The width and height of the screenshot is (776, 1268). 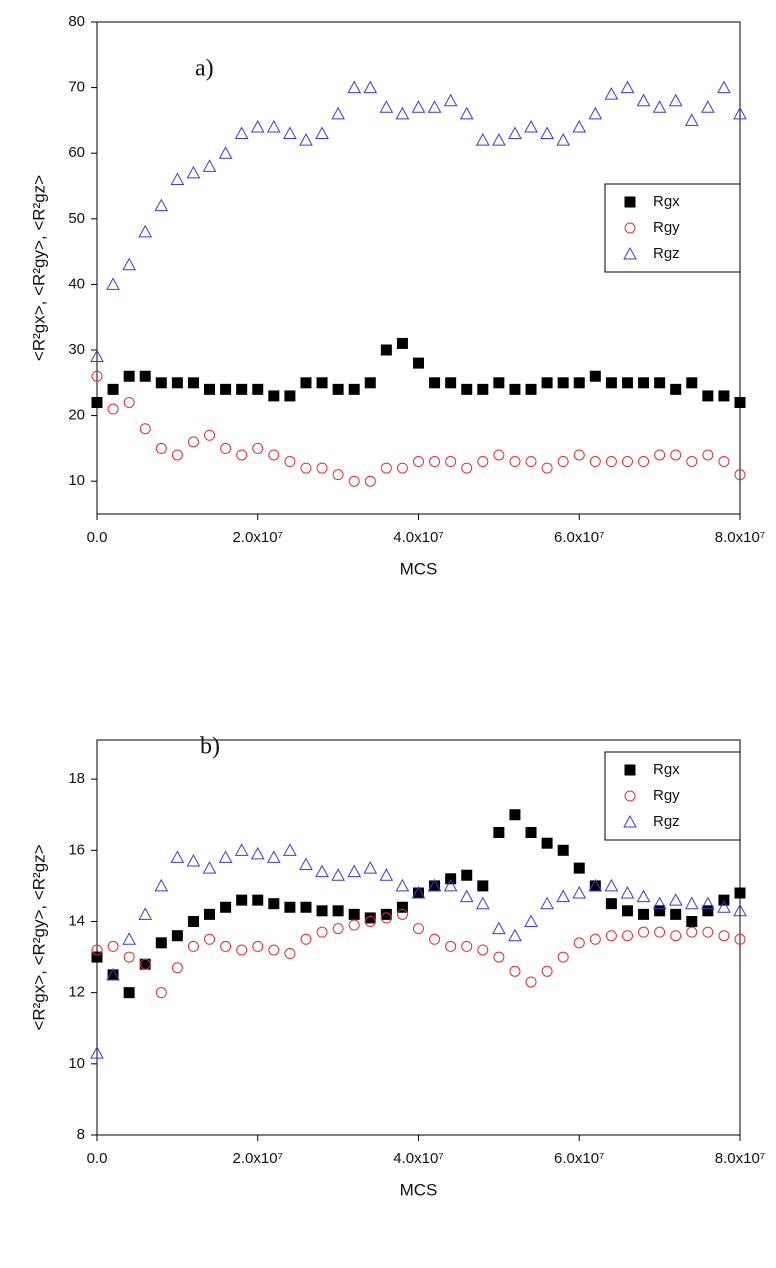 I want to click on y-tick-label: 10, so click(x=76, y=1063).